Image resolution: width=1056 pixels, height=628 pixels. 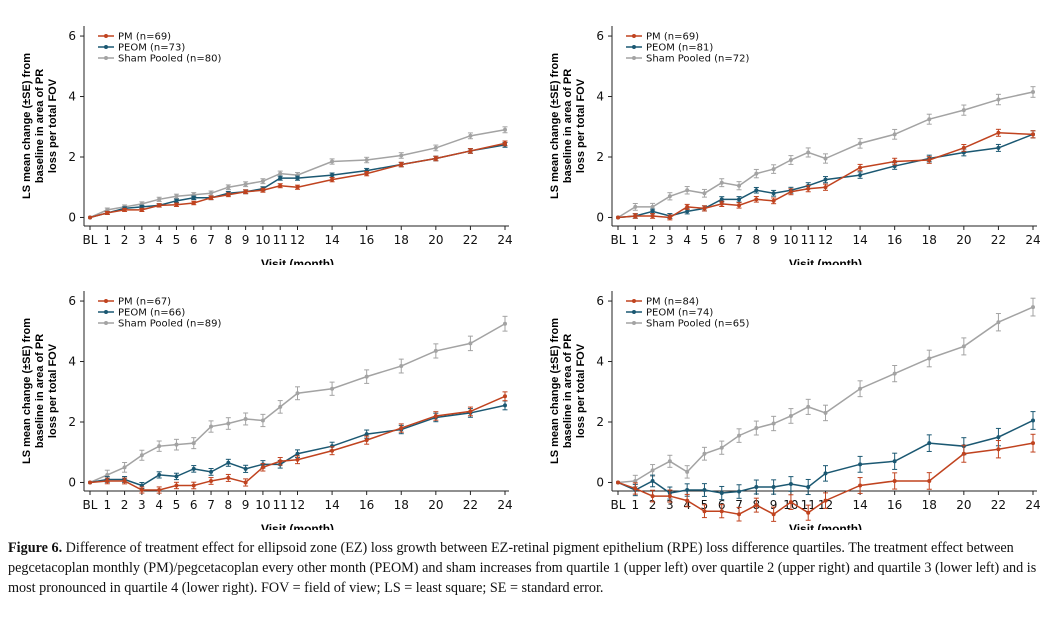 I want to click on y-tick-label: 4, so click(x=72, y=362).